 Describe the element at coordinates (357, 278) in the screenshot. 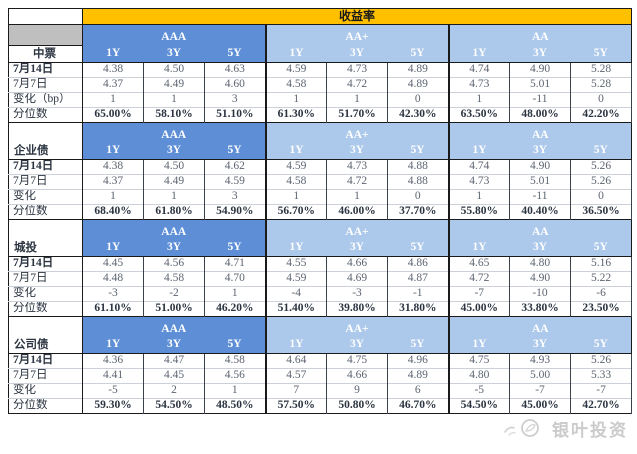

I see `value-cell: 4.69` at that location.